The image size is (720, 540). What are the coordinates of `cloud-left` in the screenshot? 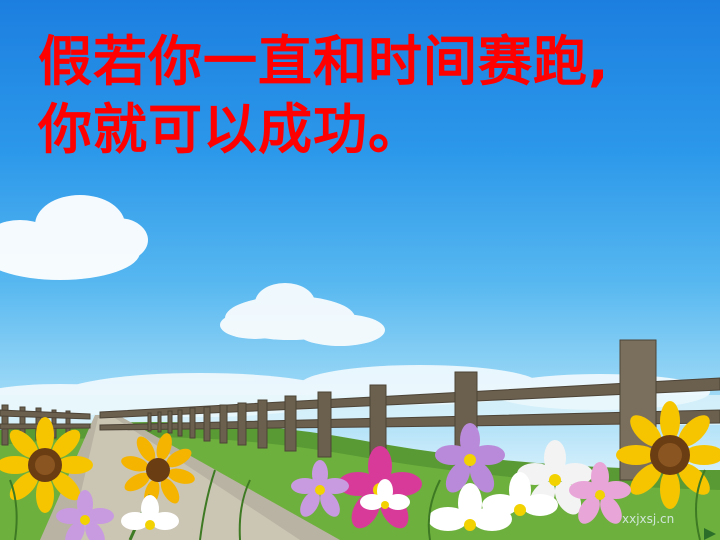 It's located at (74, 237).